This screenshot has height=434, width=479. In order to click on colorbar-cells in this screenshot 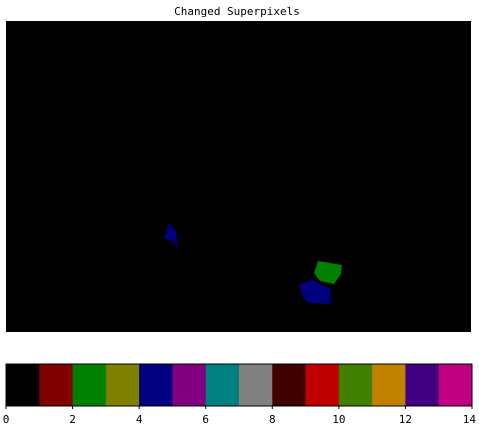, I will do `click(239, 385)`.